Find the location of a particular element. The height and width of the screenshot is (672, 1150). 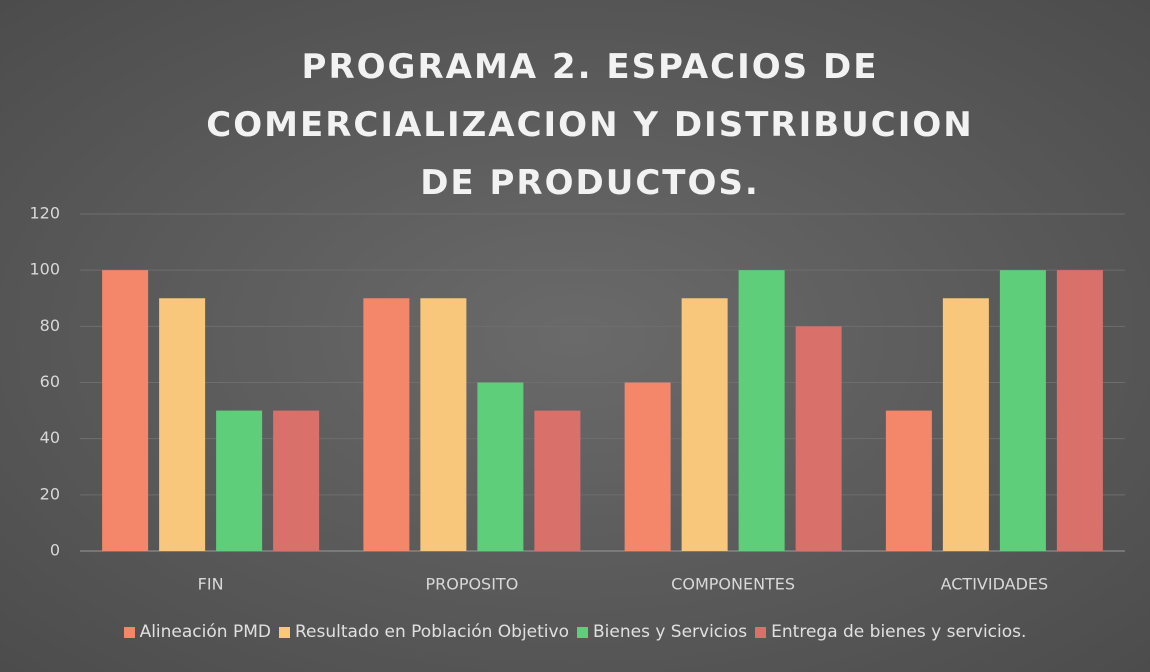

y-tick-label: 40 is located at coordinates (50, 437).